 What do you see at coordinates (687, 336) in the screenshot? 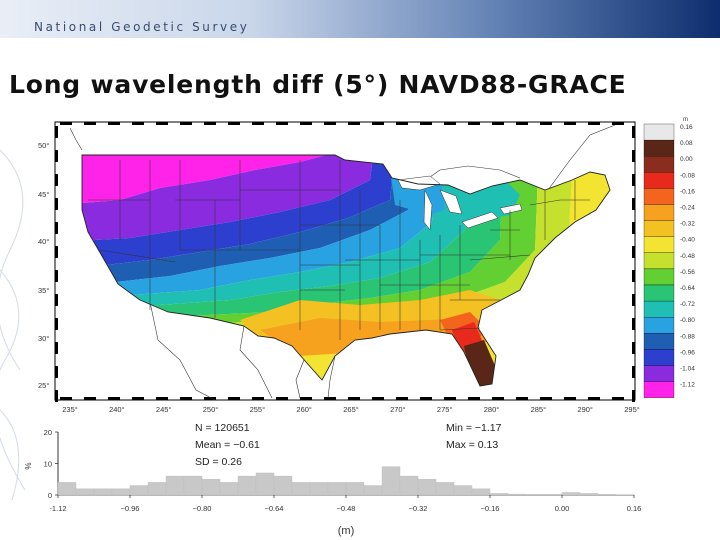
I see `colorbar-label: -0.88` at bounding box center [687, 336].